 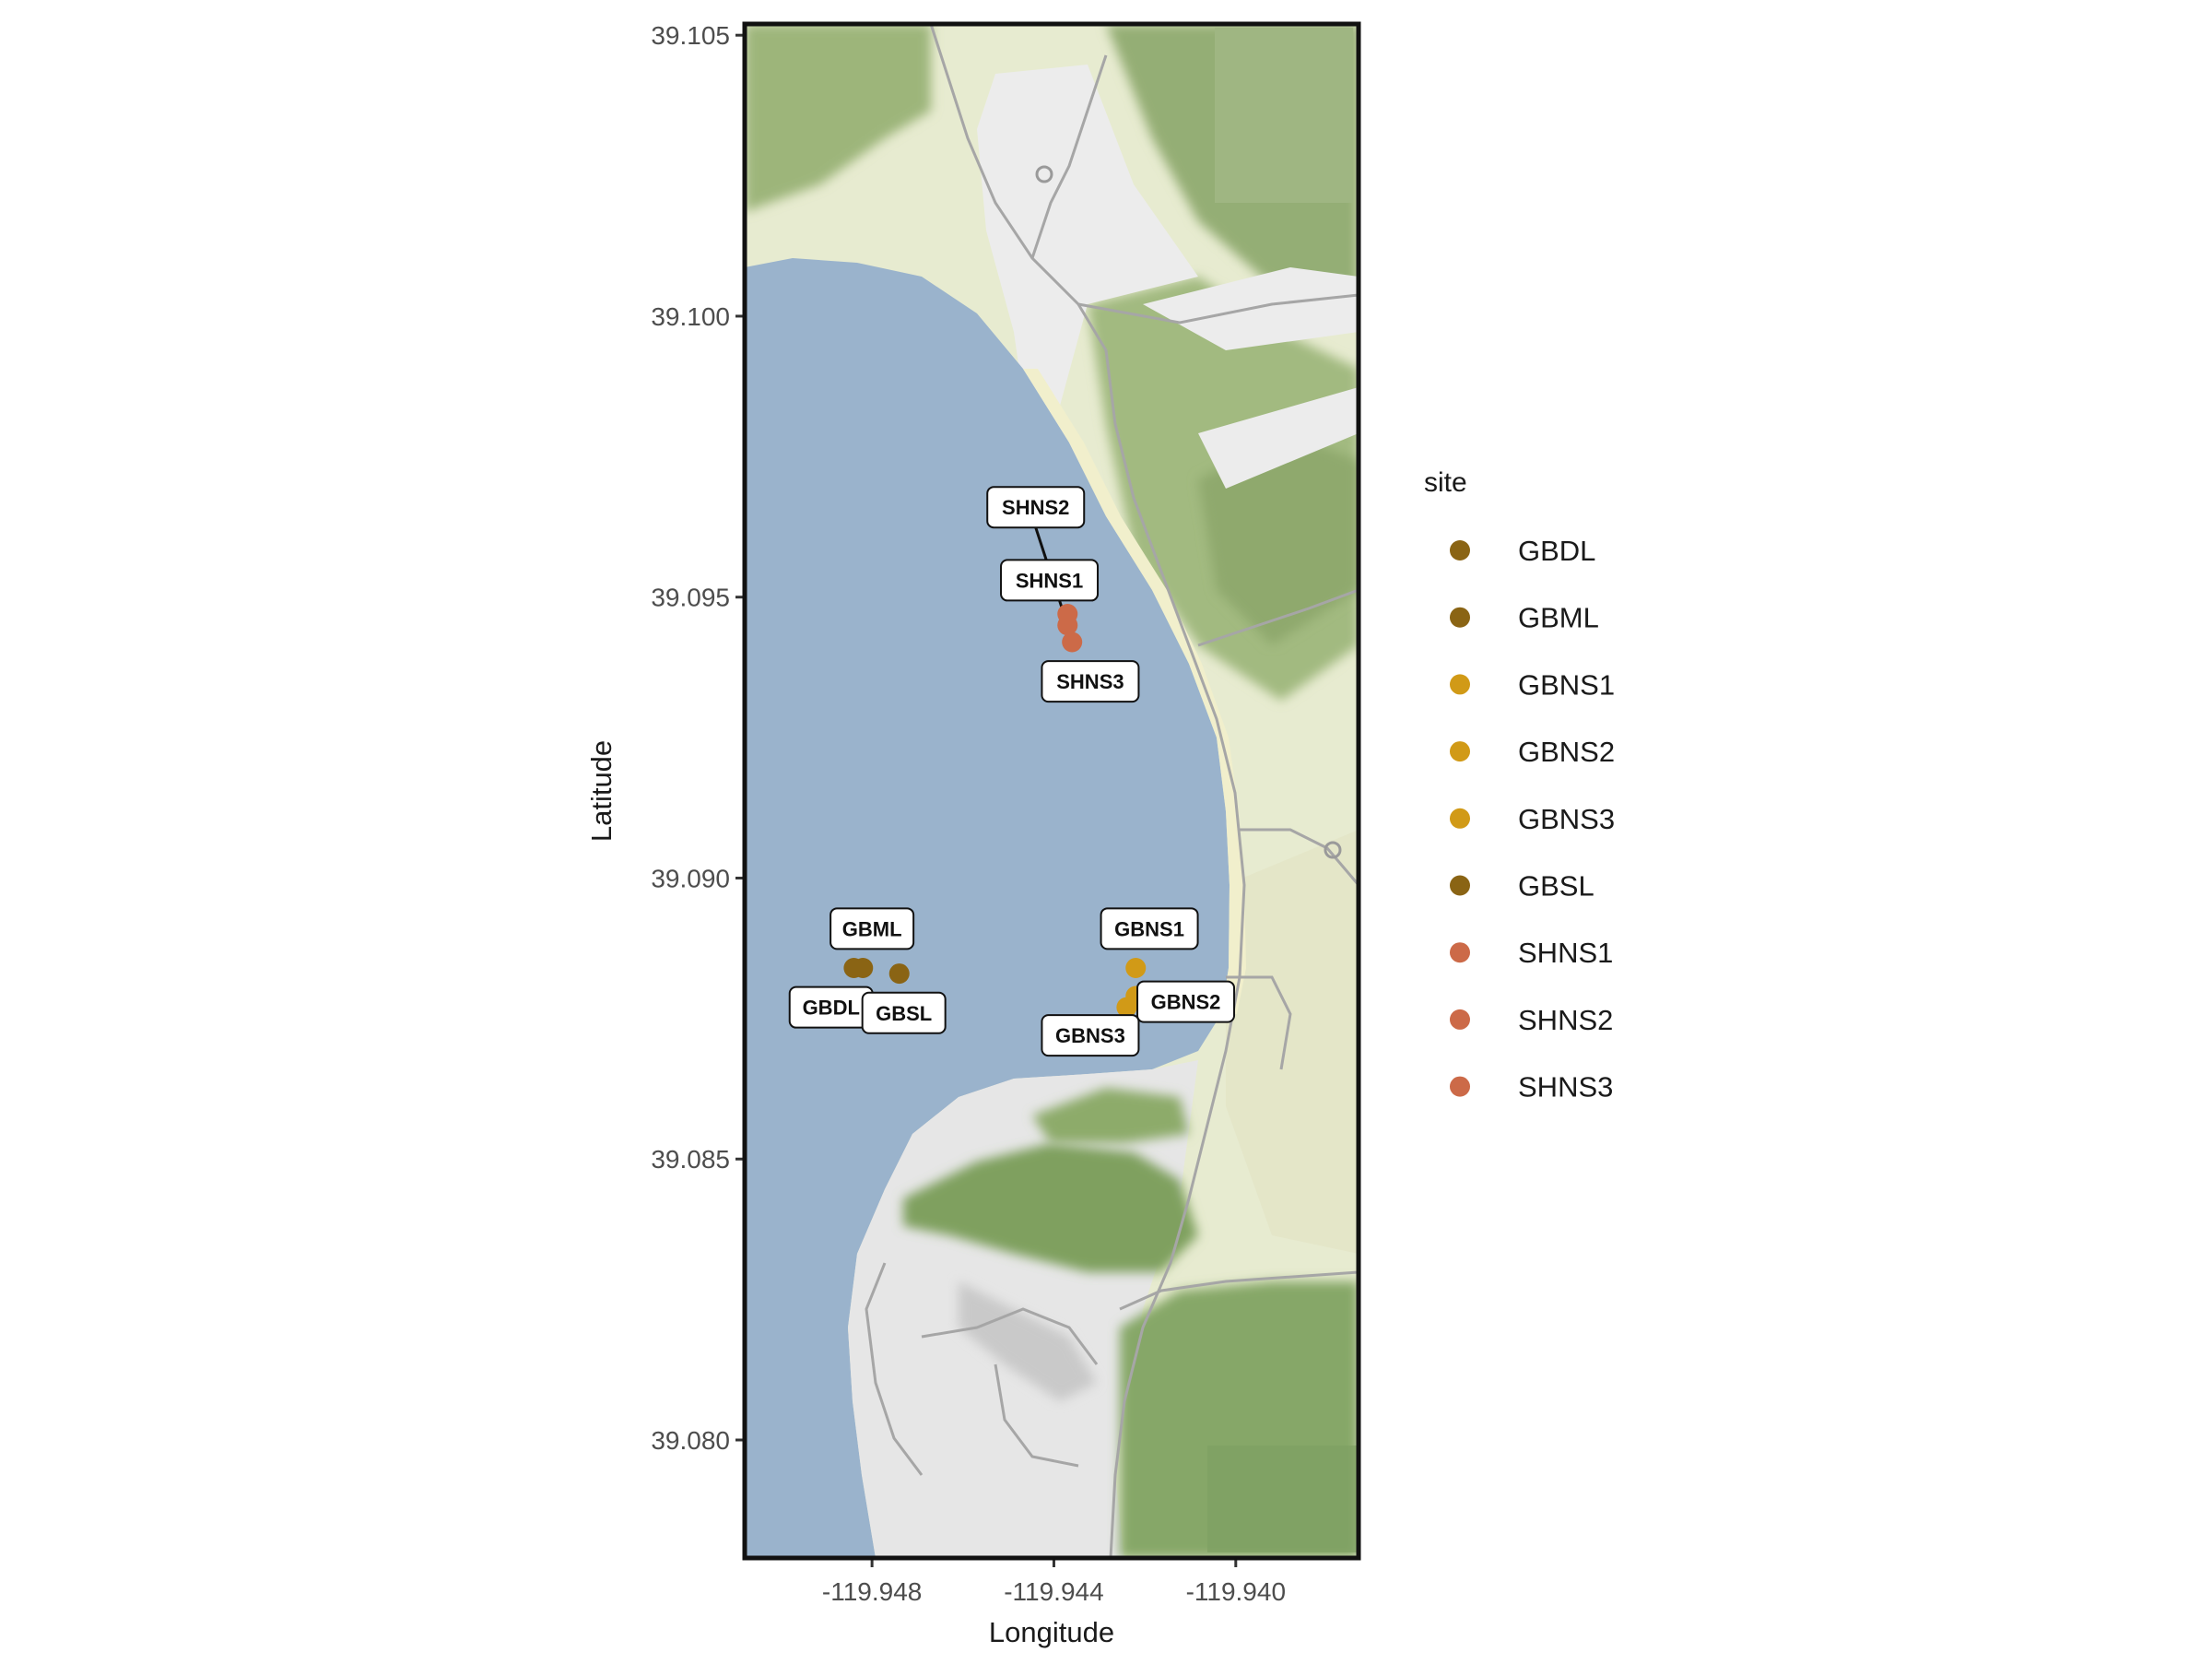 I want to click on label-text: SHNS1, so click(x=1049, y=580).